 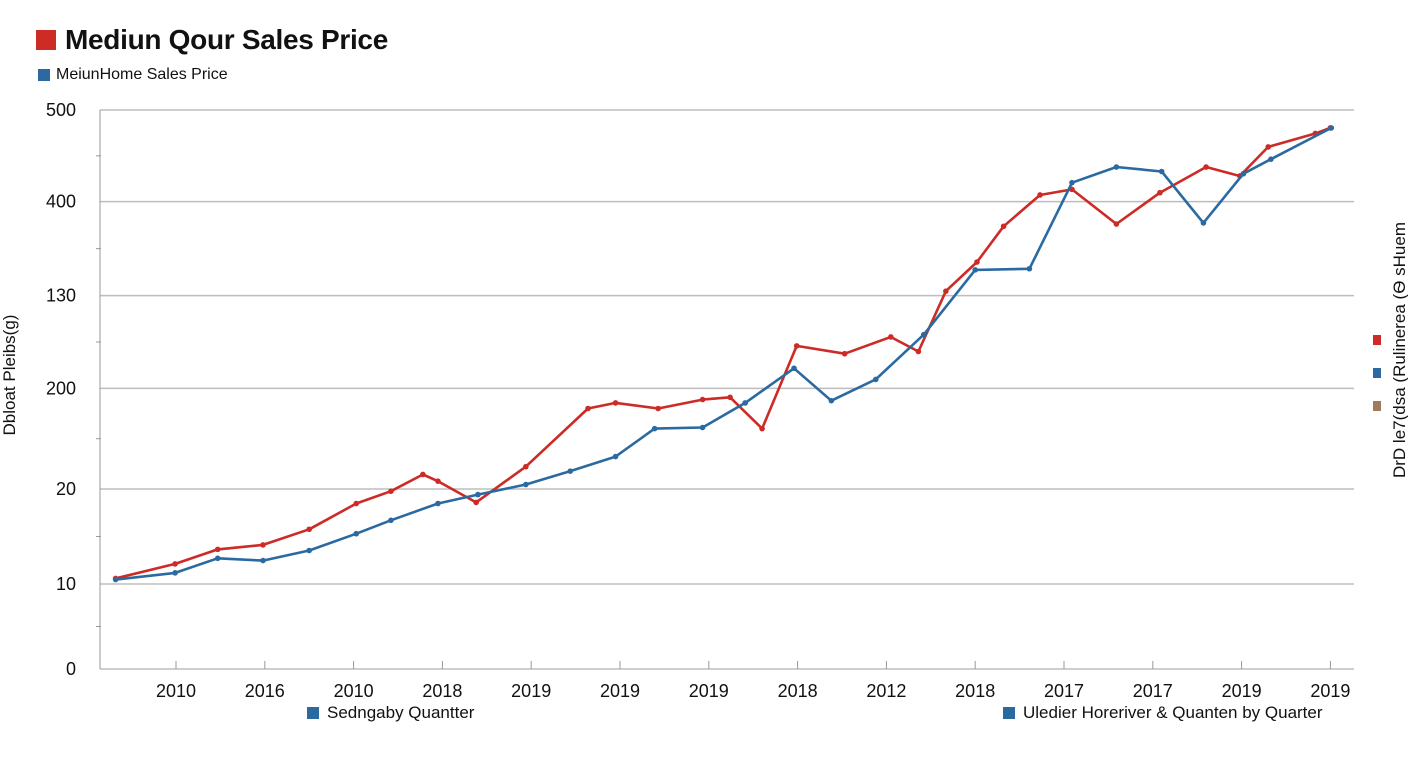 I want to click on chart-title: Mediun Qour Sales Price, so click(x=212, y=40).